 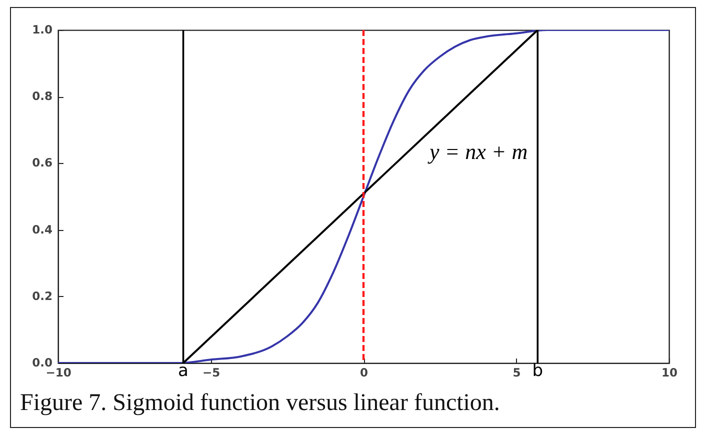 I want to click on series-label: y = nx + m, so click(x=478, y=151).